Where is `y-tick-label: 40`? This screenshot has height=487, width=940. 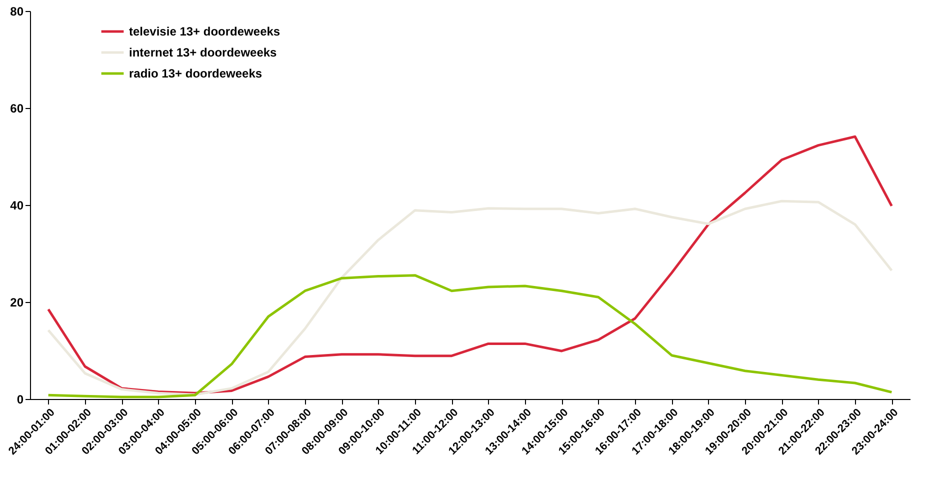 y-tick-label: 40 is located at coordinates (17, 205).